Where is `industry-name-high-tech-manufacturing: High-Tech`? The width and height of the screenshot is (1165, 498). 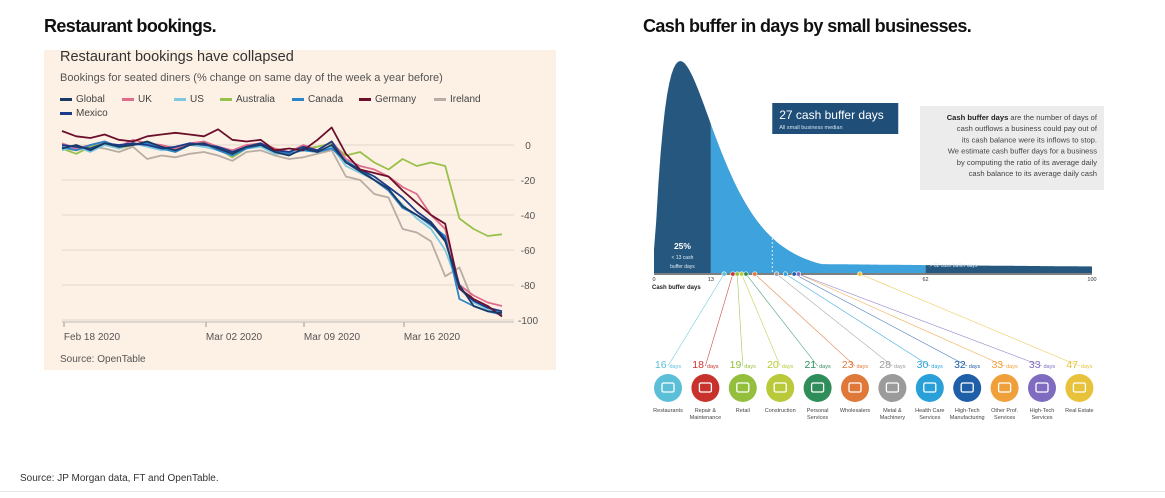 industry-name-high-tech-manufacturing: High-Tech is located at coordinates (967, 411).